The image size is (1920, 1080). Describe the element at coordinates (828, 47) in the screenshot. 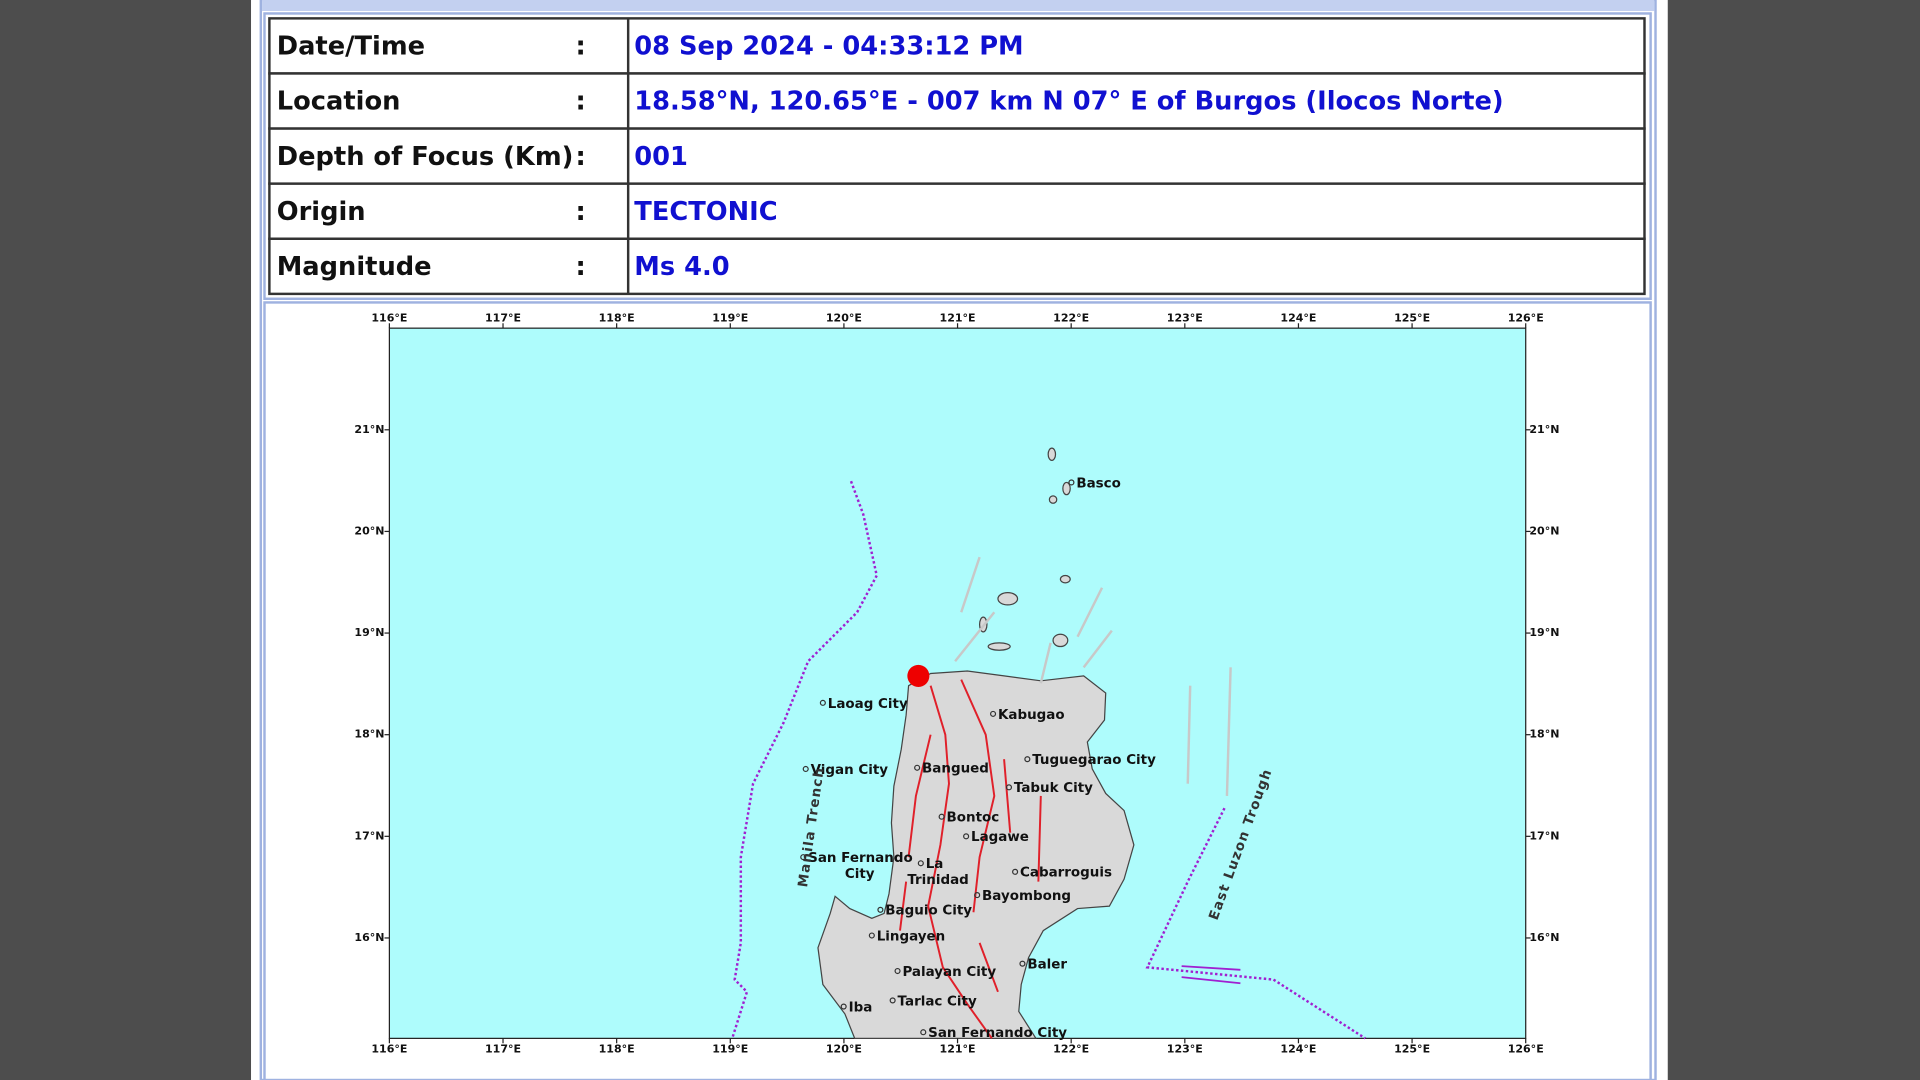

I see `field-value: 08 Sep 2024 - 04:33:12 PM` at that location.